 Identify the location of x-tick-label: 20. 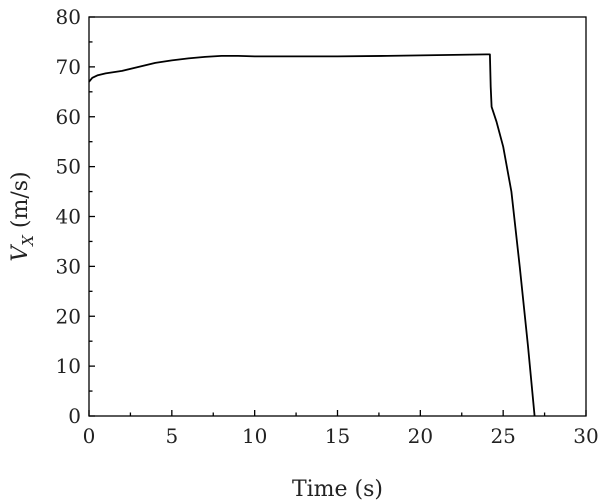
(420, 436).